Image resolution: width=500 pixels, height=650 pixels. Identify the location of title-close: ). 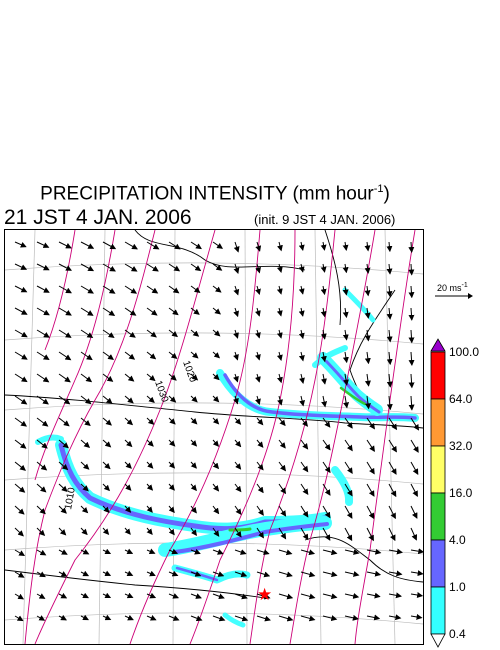
(386, 194).